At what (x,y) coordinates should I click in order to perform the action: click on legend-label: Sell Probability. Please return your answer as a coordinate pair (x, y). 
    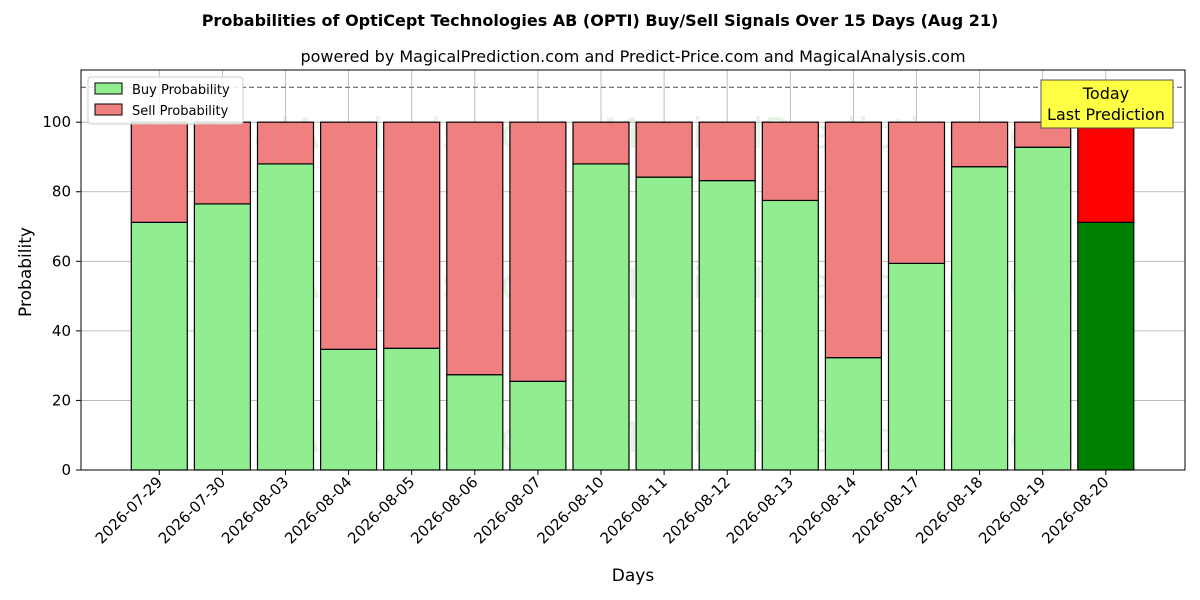
    Looking at the image, I should click on (180, 111).